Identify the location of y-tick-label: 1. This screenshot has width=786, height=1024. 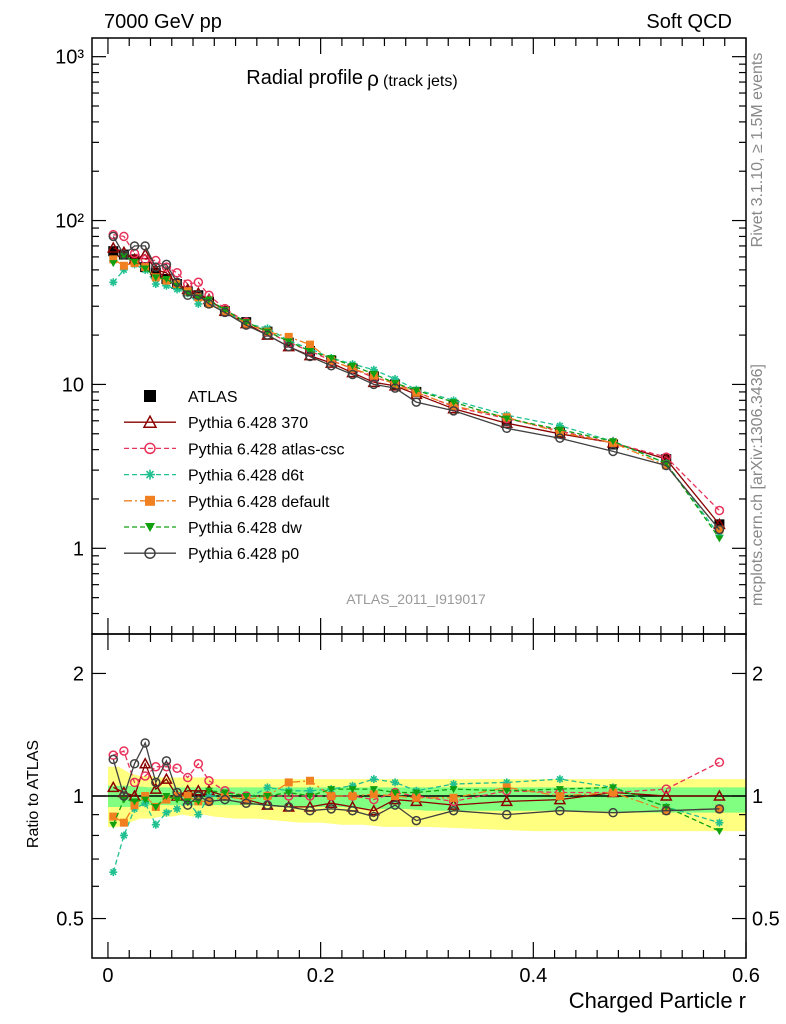
(78, 549).